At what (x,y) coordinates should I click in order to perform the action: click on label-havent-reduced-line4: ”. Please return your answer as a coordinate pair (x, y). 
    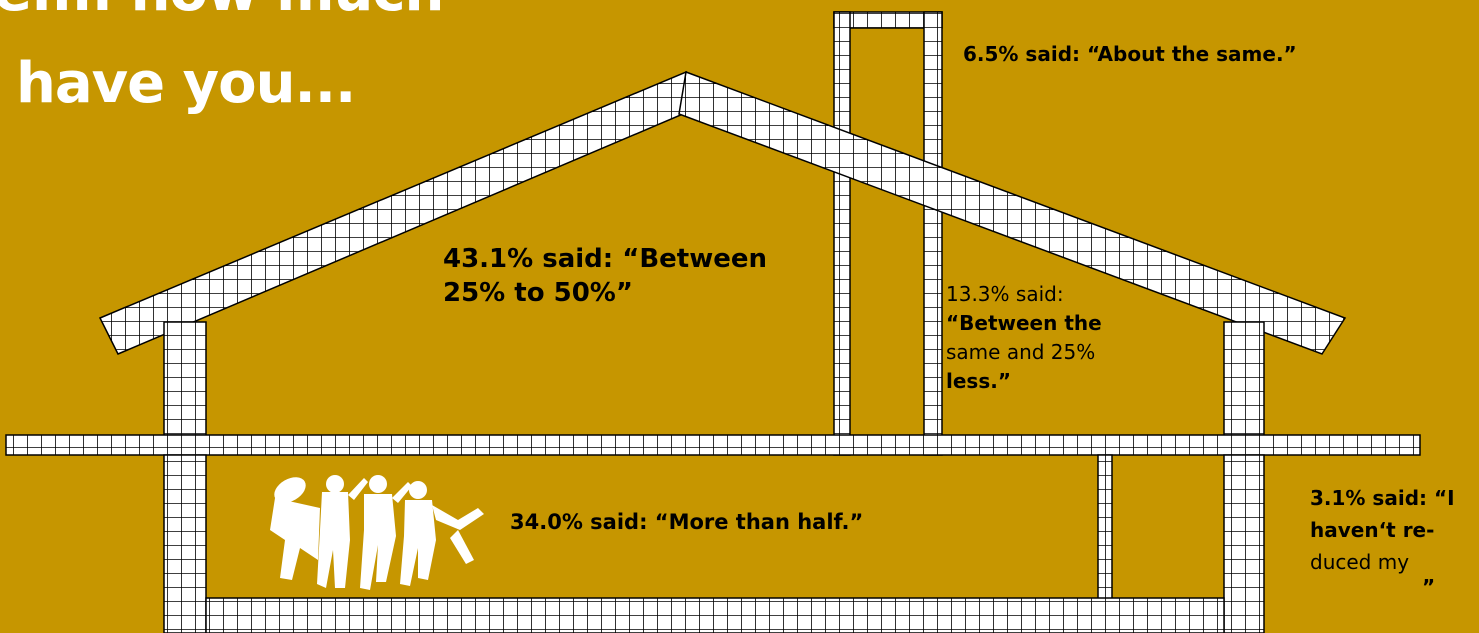
    Looking at the image, I should click on (1429, 587).